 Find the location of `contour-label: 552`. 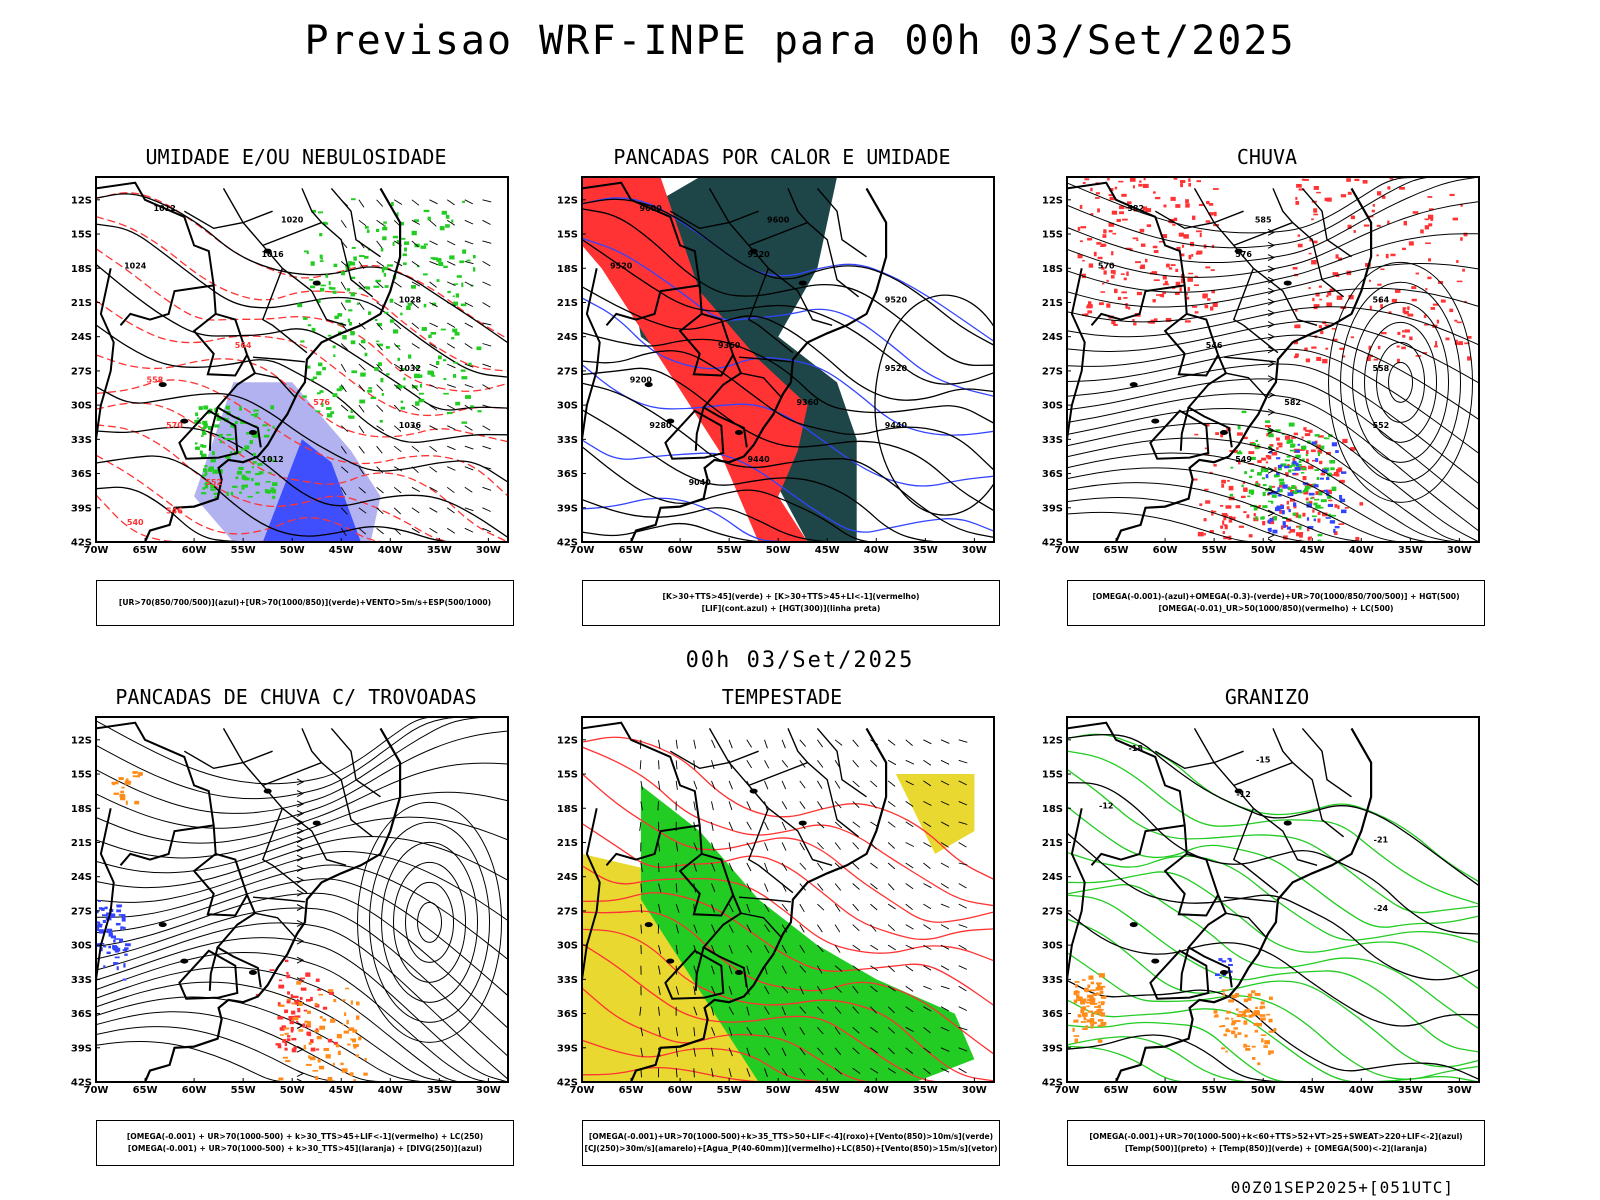

contour-label: 552 is located at coordinates (1381, 425).